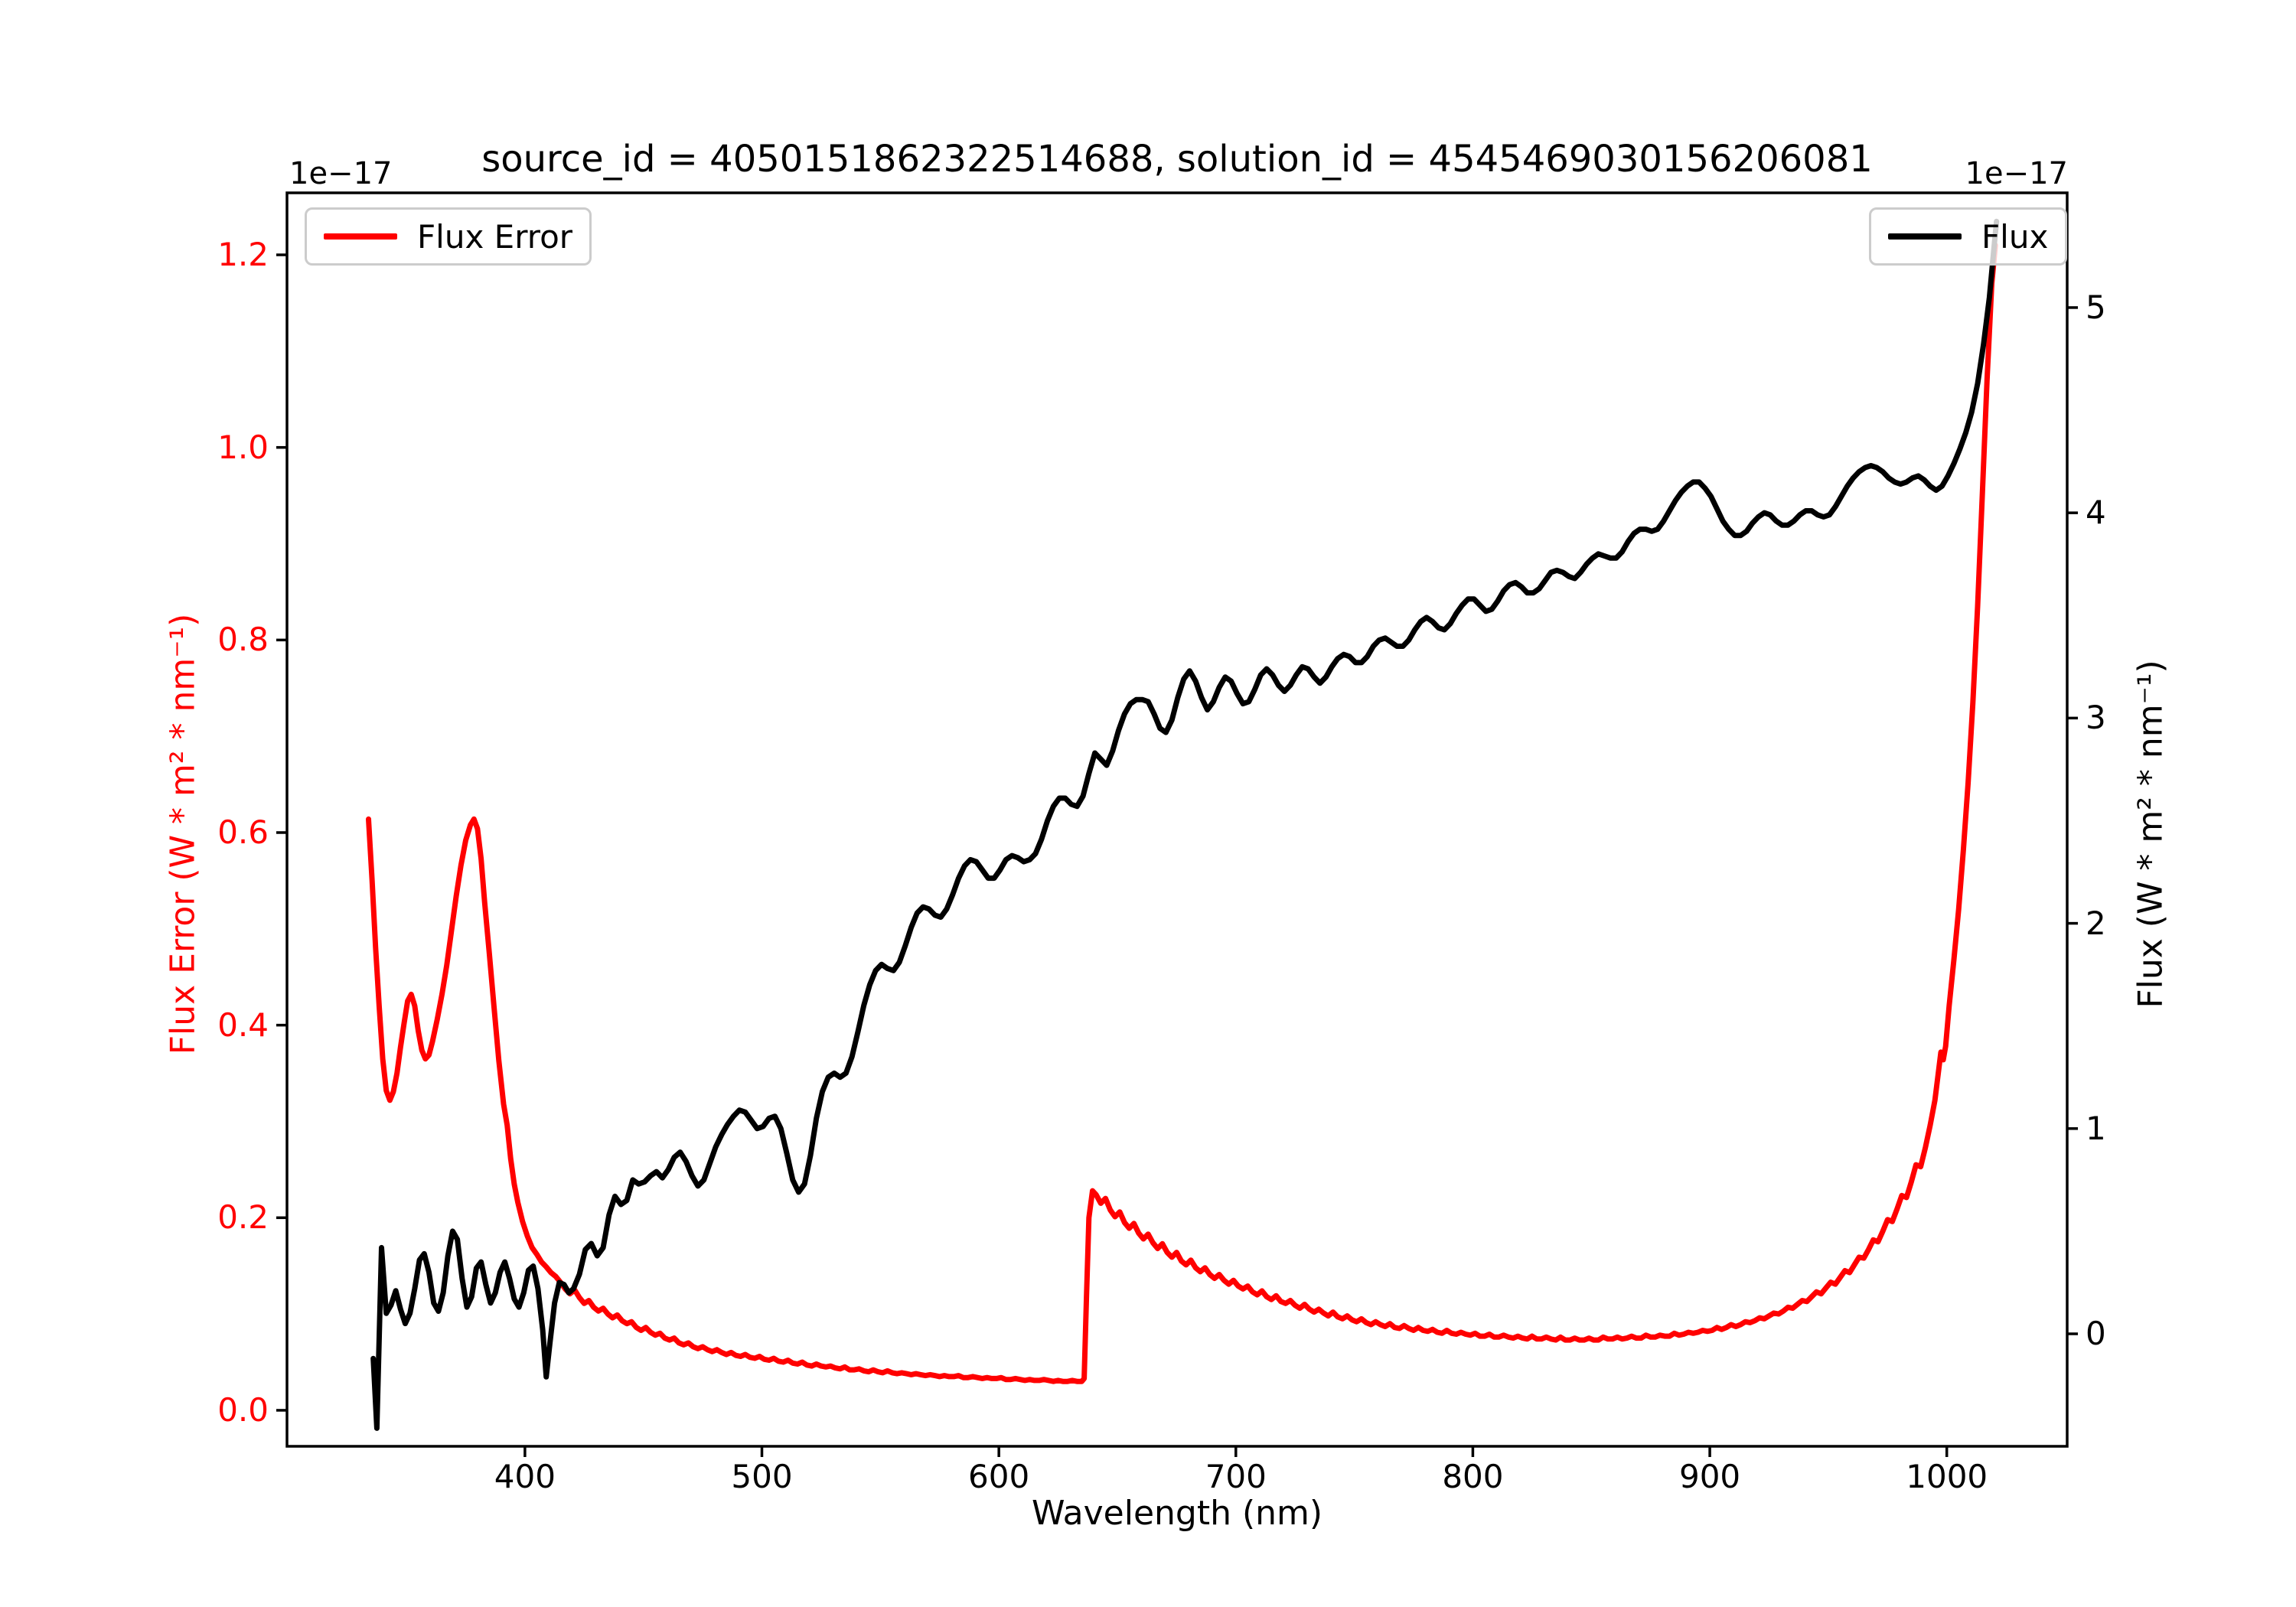 This screenshot has width=2296, height=1607. I want to click on x-tick-label: 500, so click(762, 1476).